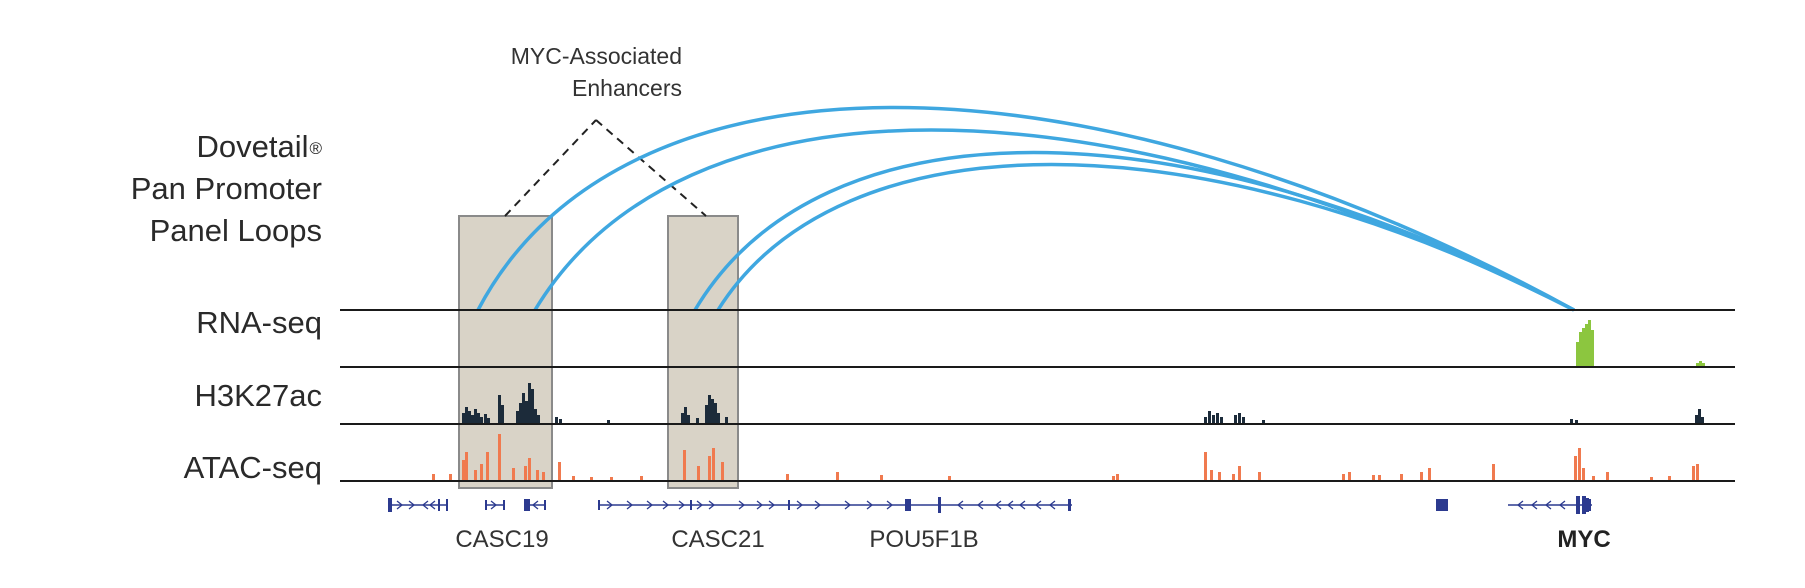  Describe the element at coordinates (315, 148) in the screenshot. I see `registered-mark: ®` at that location.